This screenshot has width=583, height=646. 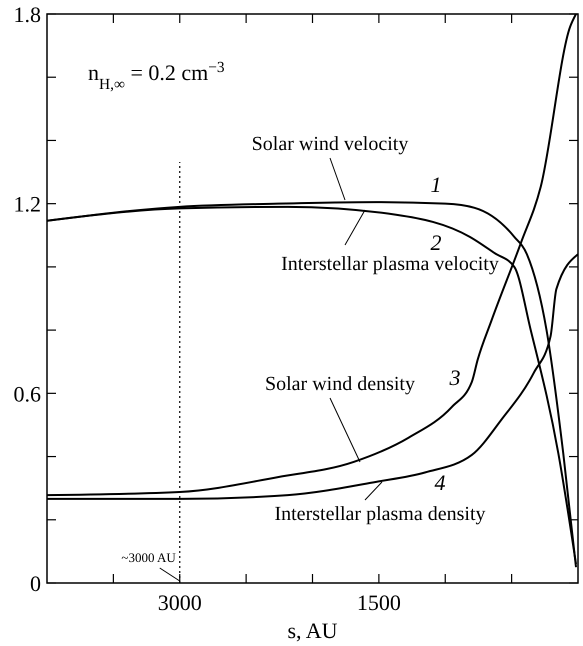 I want to click on annotation: n$_{H,∞}$ = 0.2 cm$^{−3}$, so click(x=156, y=75).